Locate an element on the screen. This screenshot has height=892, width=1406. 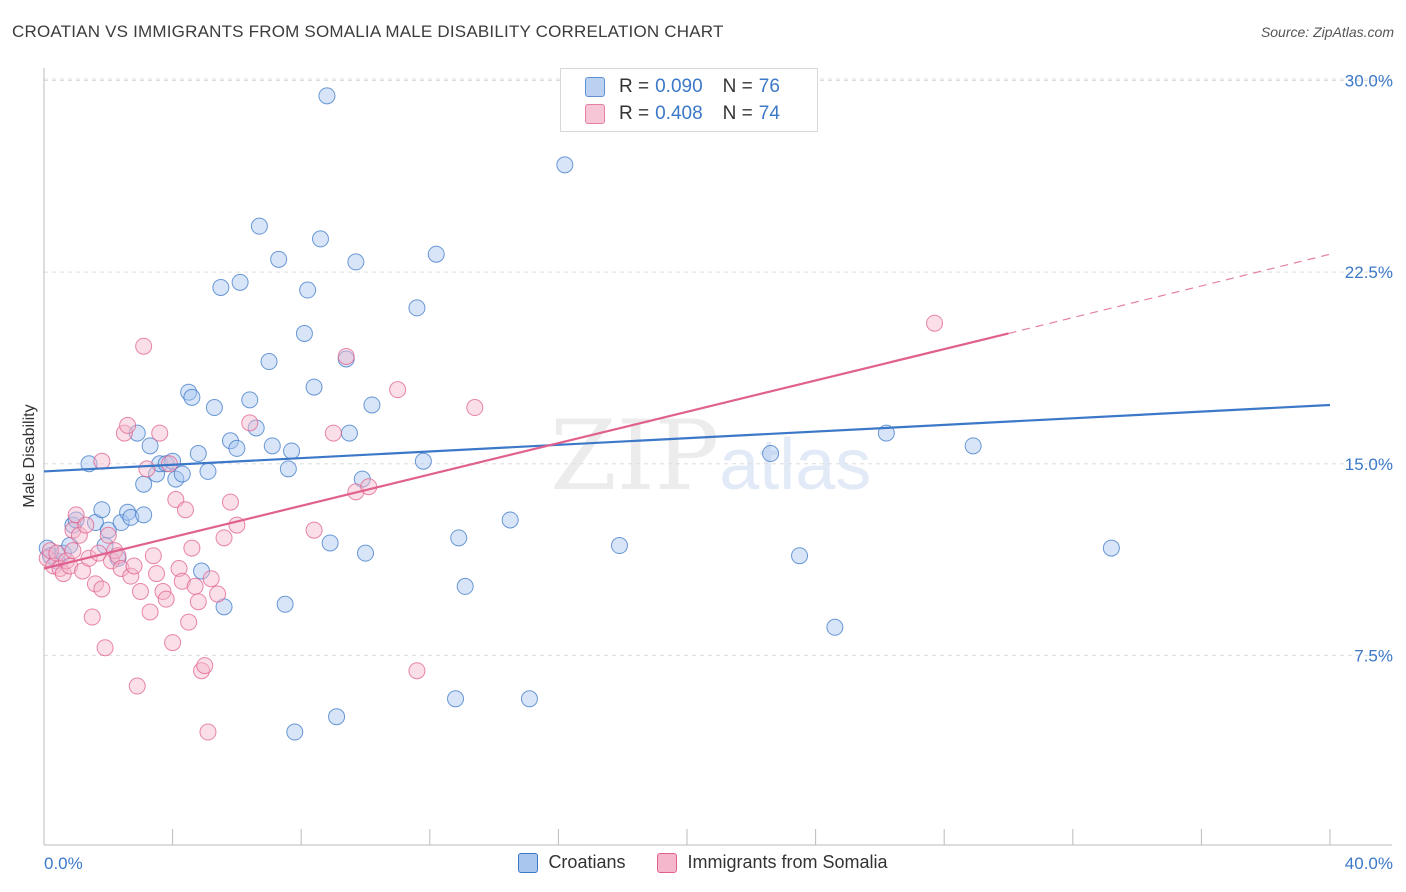
y-tick-label: 7.5% is located at coordinates (1373, 655).